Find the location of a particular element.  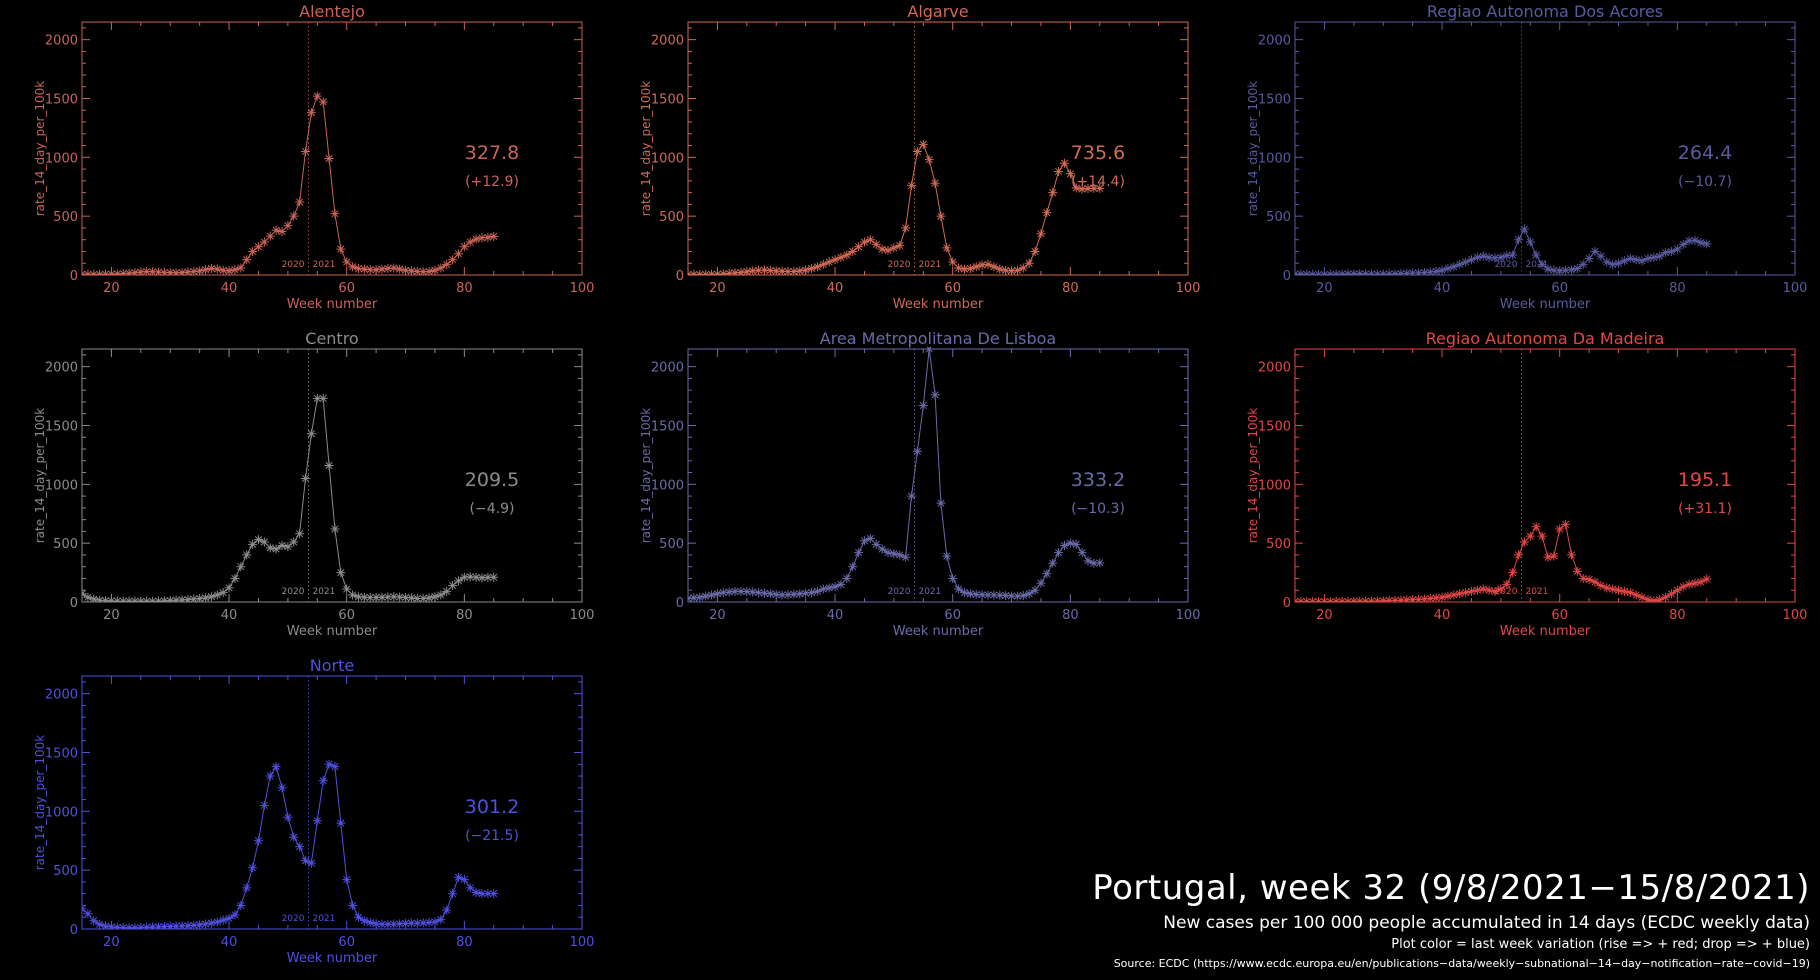

y-tick-label: 0 is located at coordinates (74, 603).